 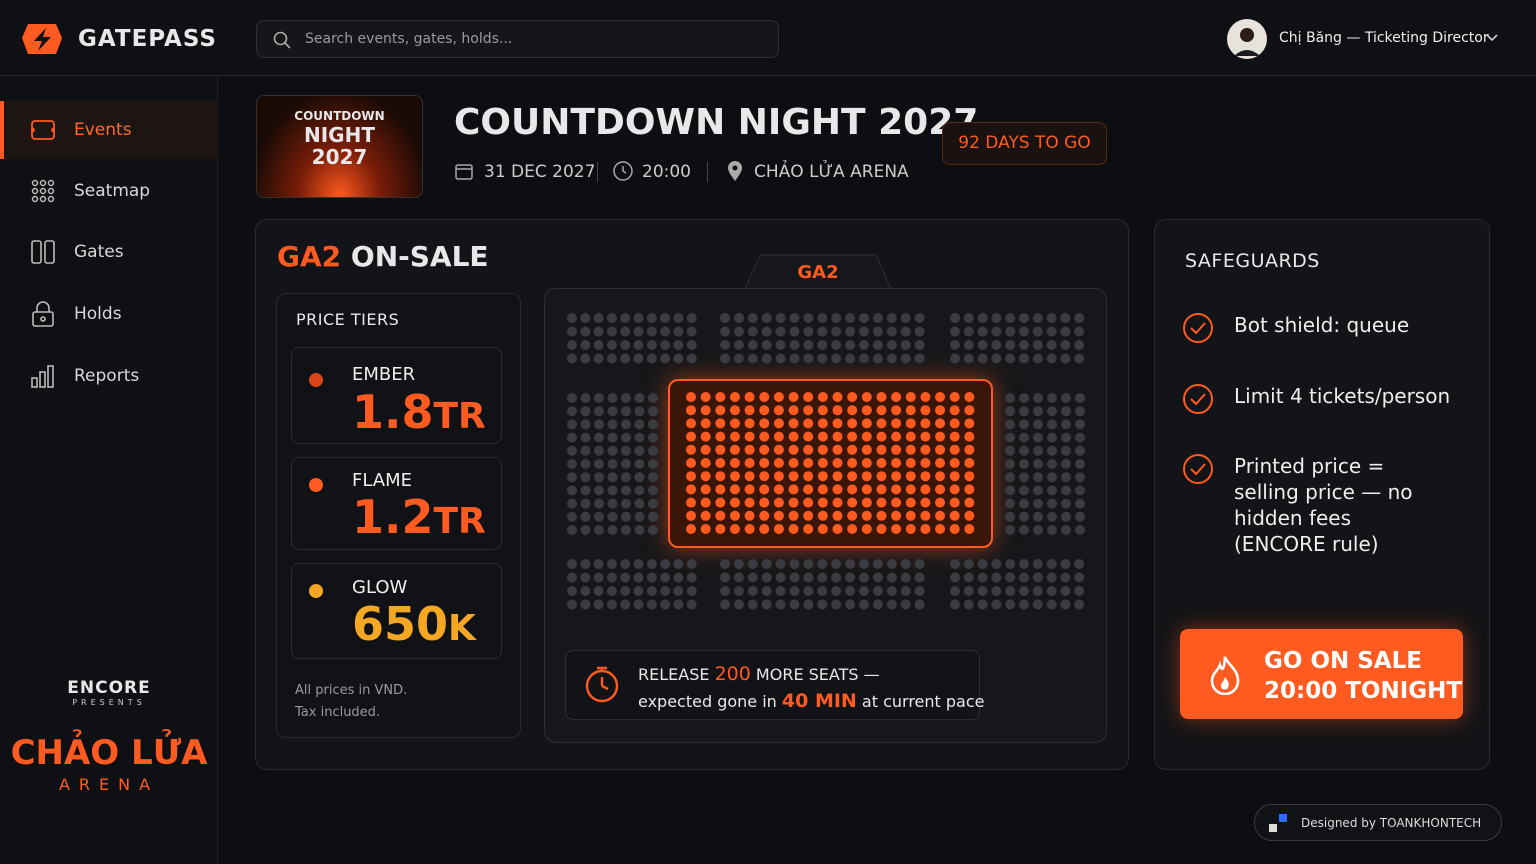 I want to click on avatar, so click(x=1247, y=39).